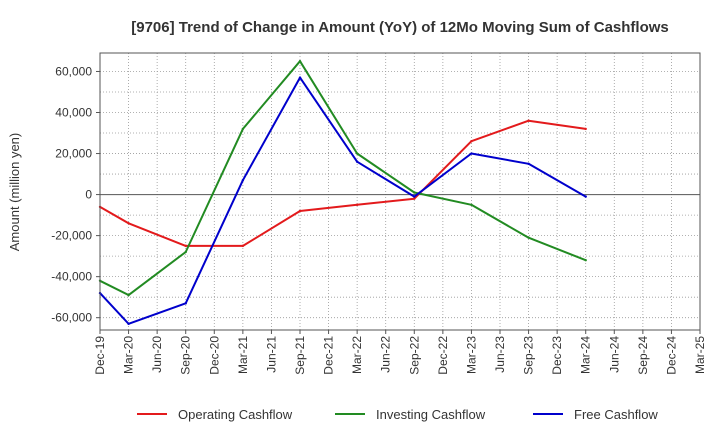 This screenshot has height=440, width=720. Describe the element at coordinates (431, 414) in the screenshot. I see `legend-label: Investing Cashflow` at that location.